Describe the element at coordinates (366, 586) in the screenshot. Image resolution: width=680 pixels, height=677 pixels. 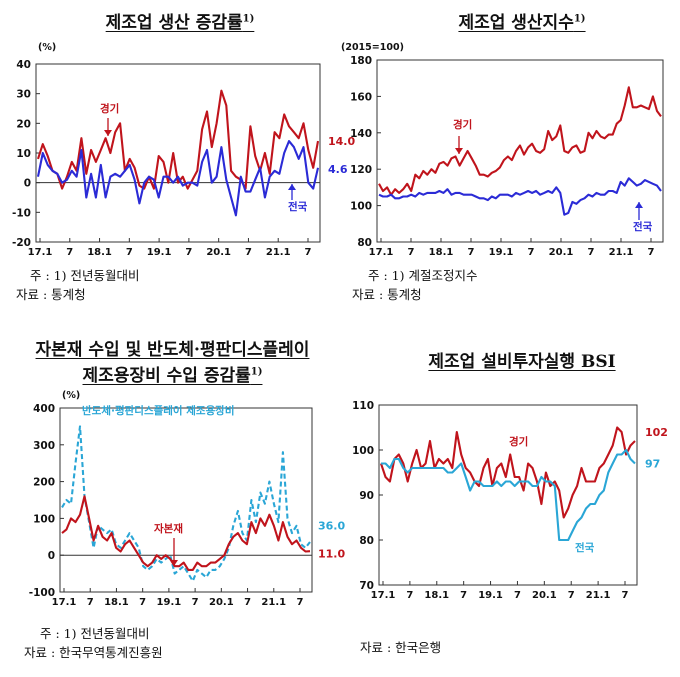
I see `y-tick-label: 70` at that location.